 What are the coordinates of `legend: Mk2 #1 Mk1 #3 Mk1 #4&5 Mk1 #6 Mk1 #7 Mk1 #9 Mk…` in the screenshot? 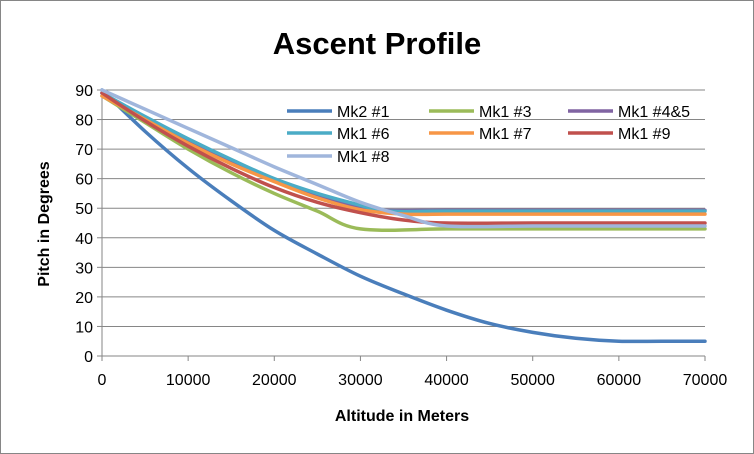 It's located at (488, 135).